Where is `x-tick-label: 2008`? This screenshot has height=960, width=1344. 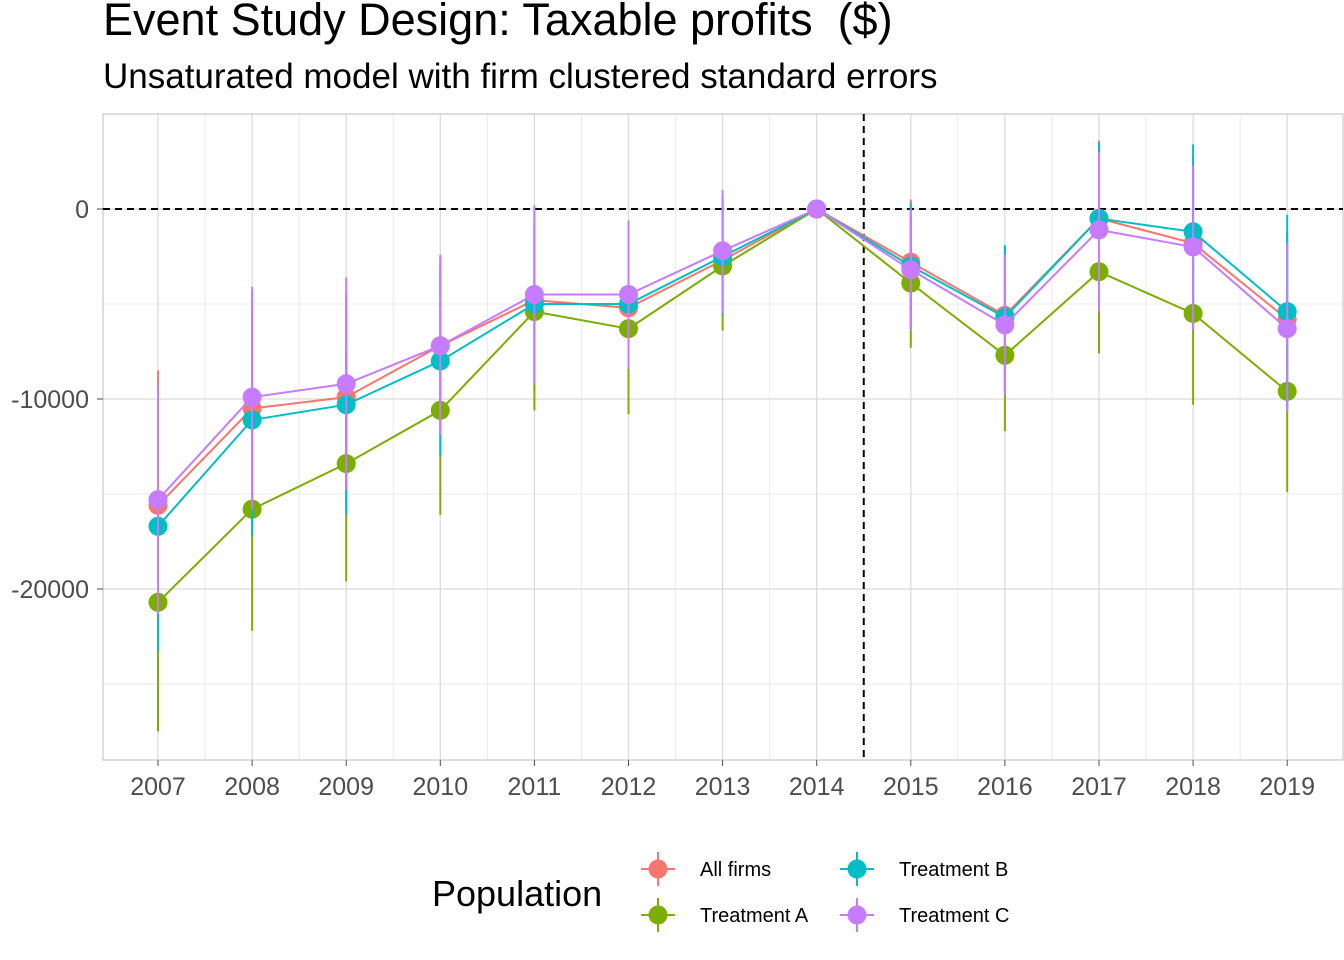 x-tick-label: 2008 is located at coordinates (252, 787).